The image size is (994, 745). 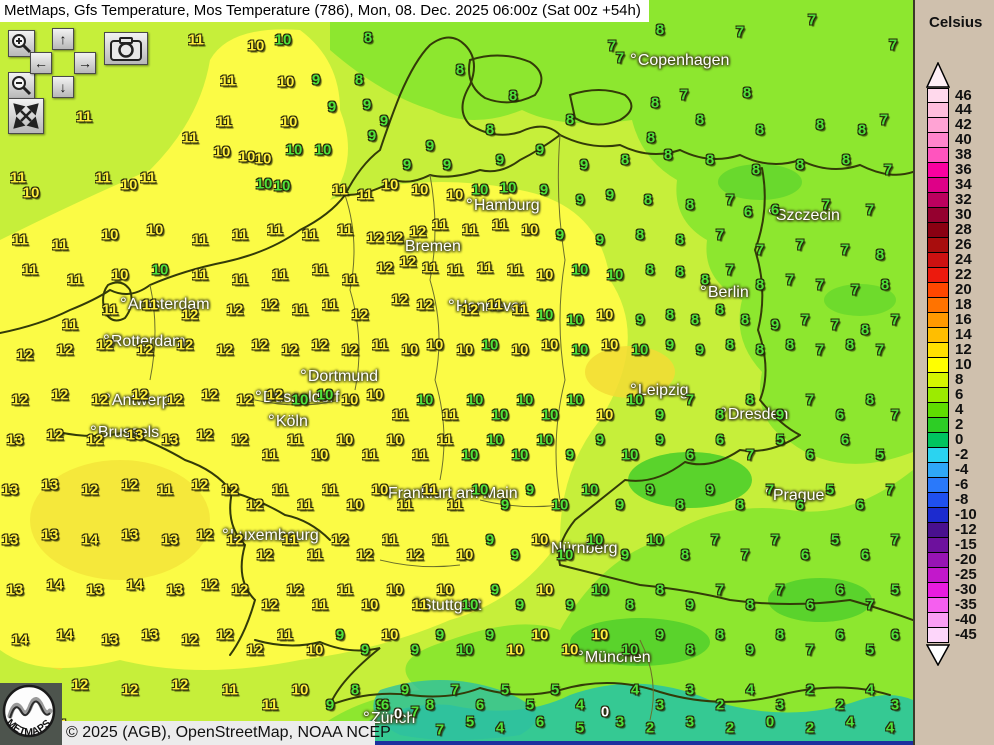 I want to click on station-temp: 0, so click(x=770, y=722).